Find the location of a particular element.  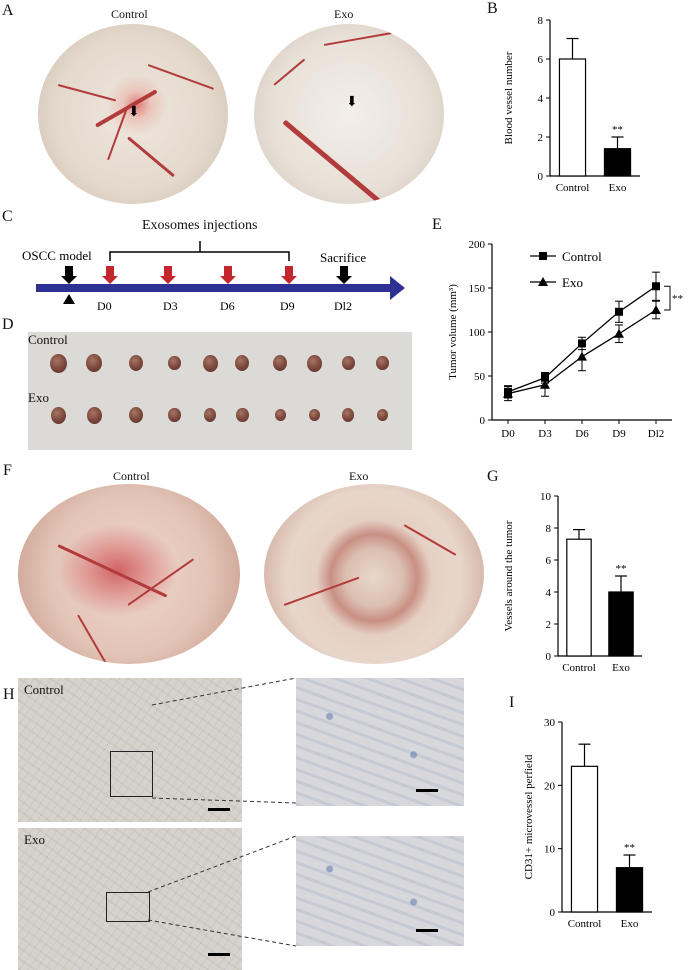

day-label: D0 is located at coordinates (104, 306).